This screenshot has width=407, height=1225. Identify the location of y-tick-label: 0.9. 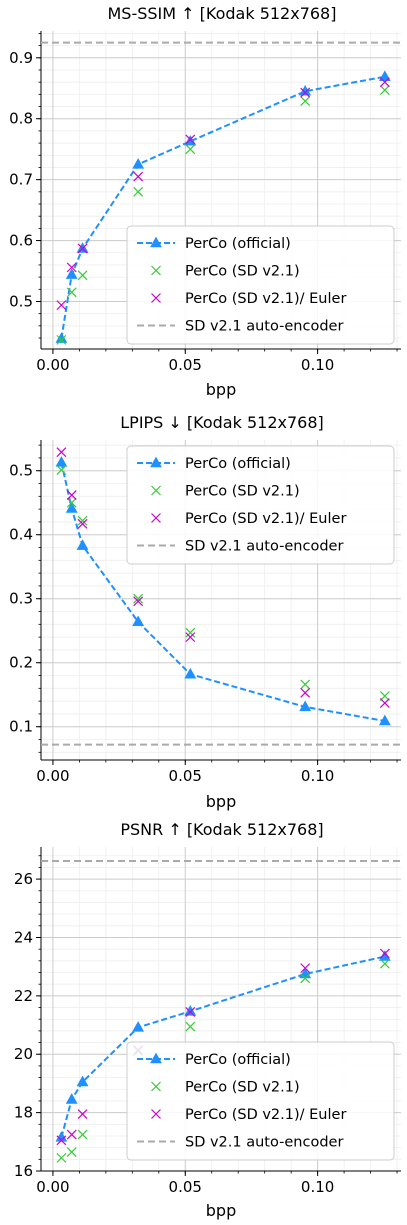
(21, 58).